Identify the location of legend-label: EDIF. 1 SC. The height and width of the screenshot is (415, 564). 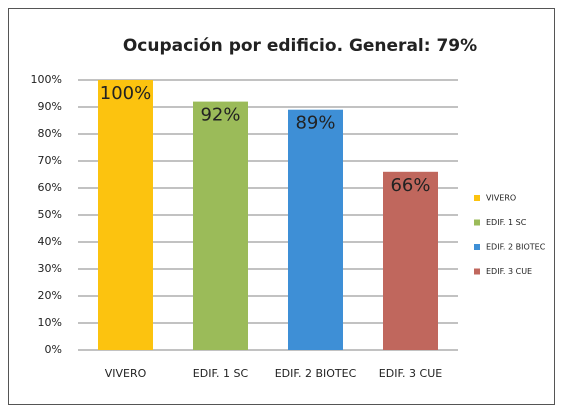
(506, 222).